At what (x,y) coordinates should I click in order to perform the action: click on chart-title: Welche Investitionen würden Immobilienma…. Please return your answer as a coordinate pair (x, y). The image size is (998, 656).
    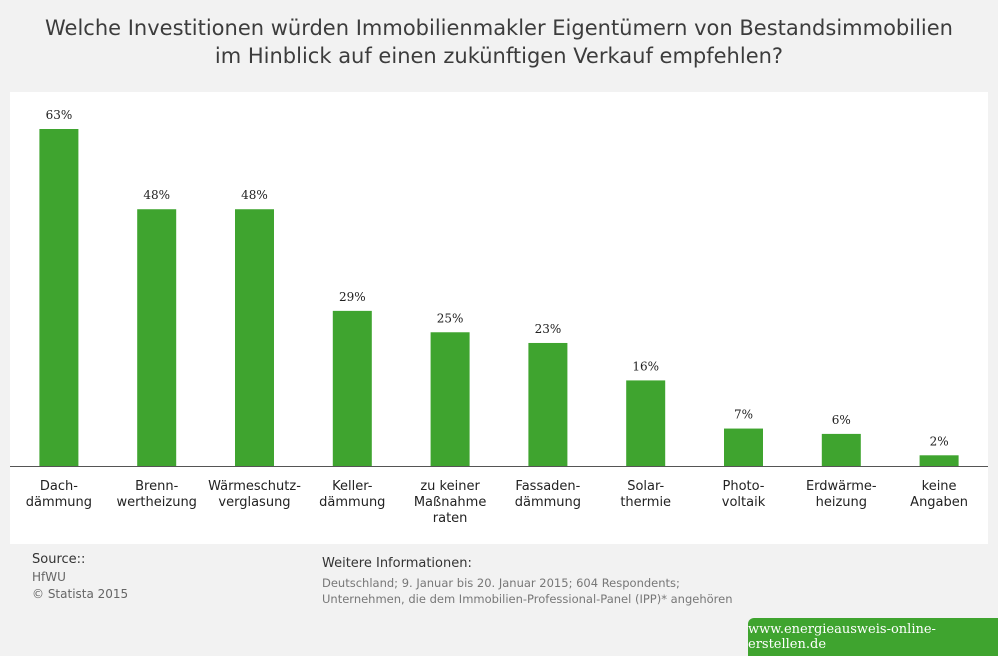
    Looking at the image, I should click on (499, 42).